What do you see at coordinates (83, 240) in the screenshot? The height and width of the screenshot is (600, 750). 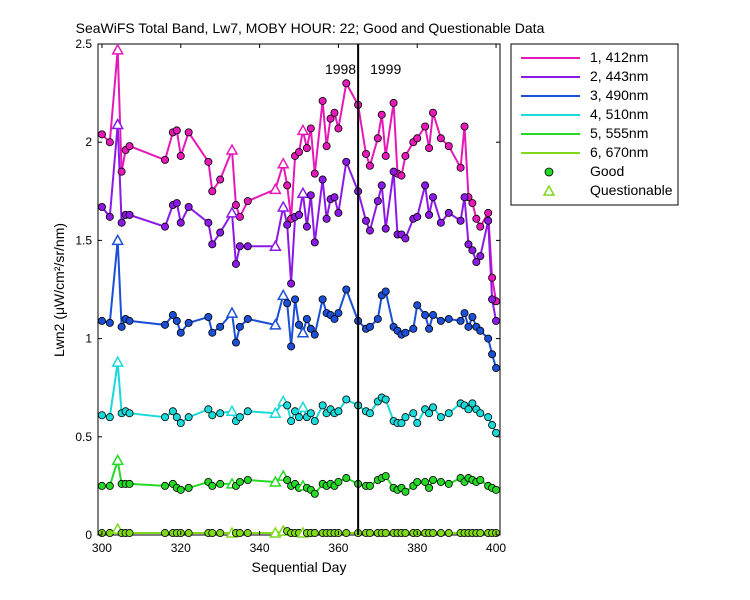 I see `y-tick-label: 1.5` at bounding box center [83, 240].